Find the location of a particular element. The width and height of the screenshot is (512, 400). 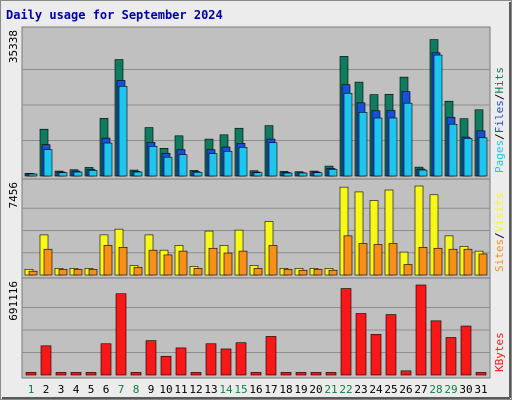

day-label: 10 is located at coordinates (165, 389).